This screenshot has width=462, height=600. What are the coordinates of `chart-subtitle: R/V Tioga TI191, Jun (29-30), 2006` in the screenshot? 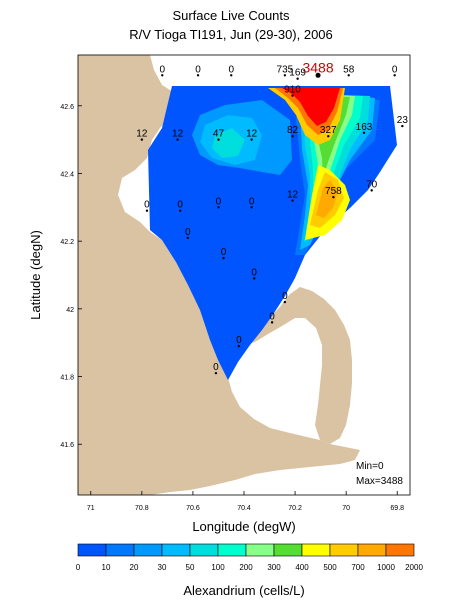 It's located at (231, 34).